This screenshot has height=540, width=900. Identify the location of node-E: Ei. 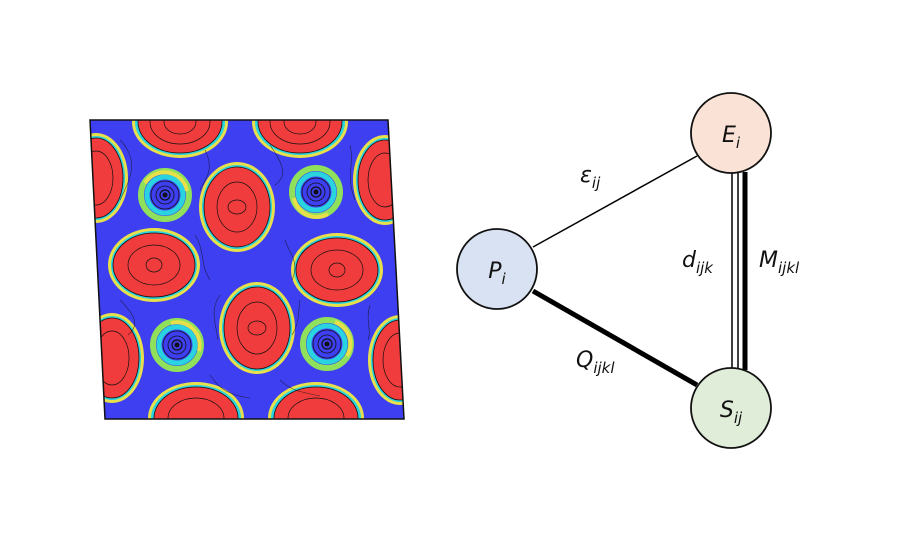
(731, 133).